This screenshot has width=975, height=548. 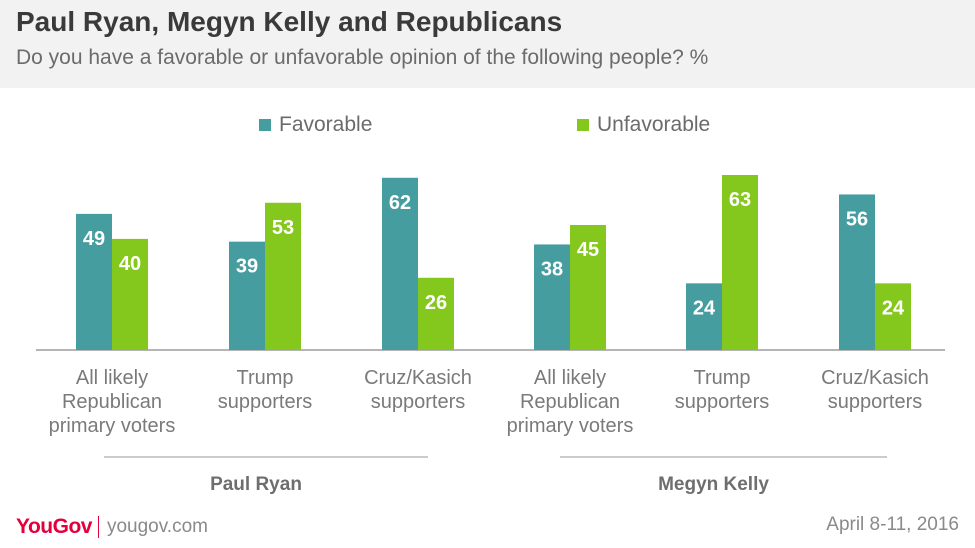 I want to click on data-label-unfavorable-0: 40, so click(x=130, y=264).